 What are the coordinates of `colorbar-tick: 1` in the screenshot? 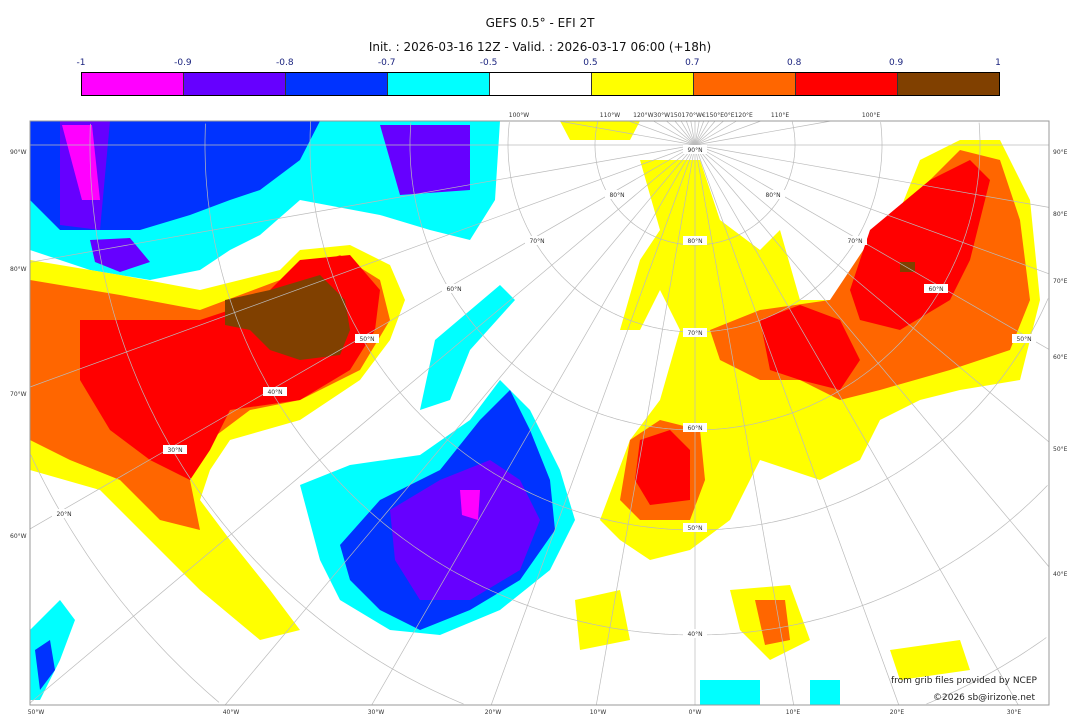 It's located at (998, 63).